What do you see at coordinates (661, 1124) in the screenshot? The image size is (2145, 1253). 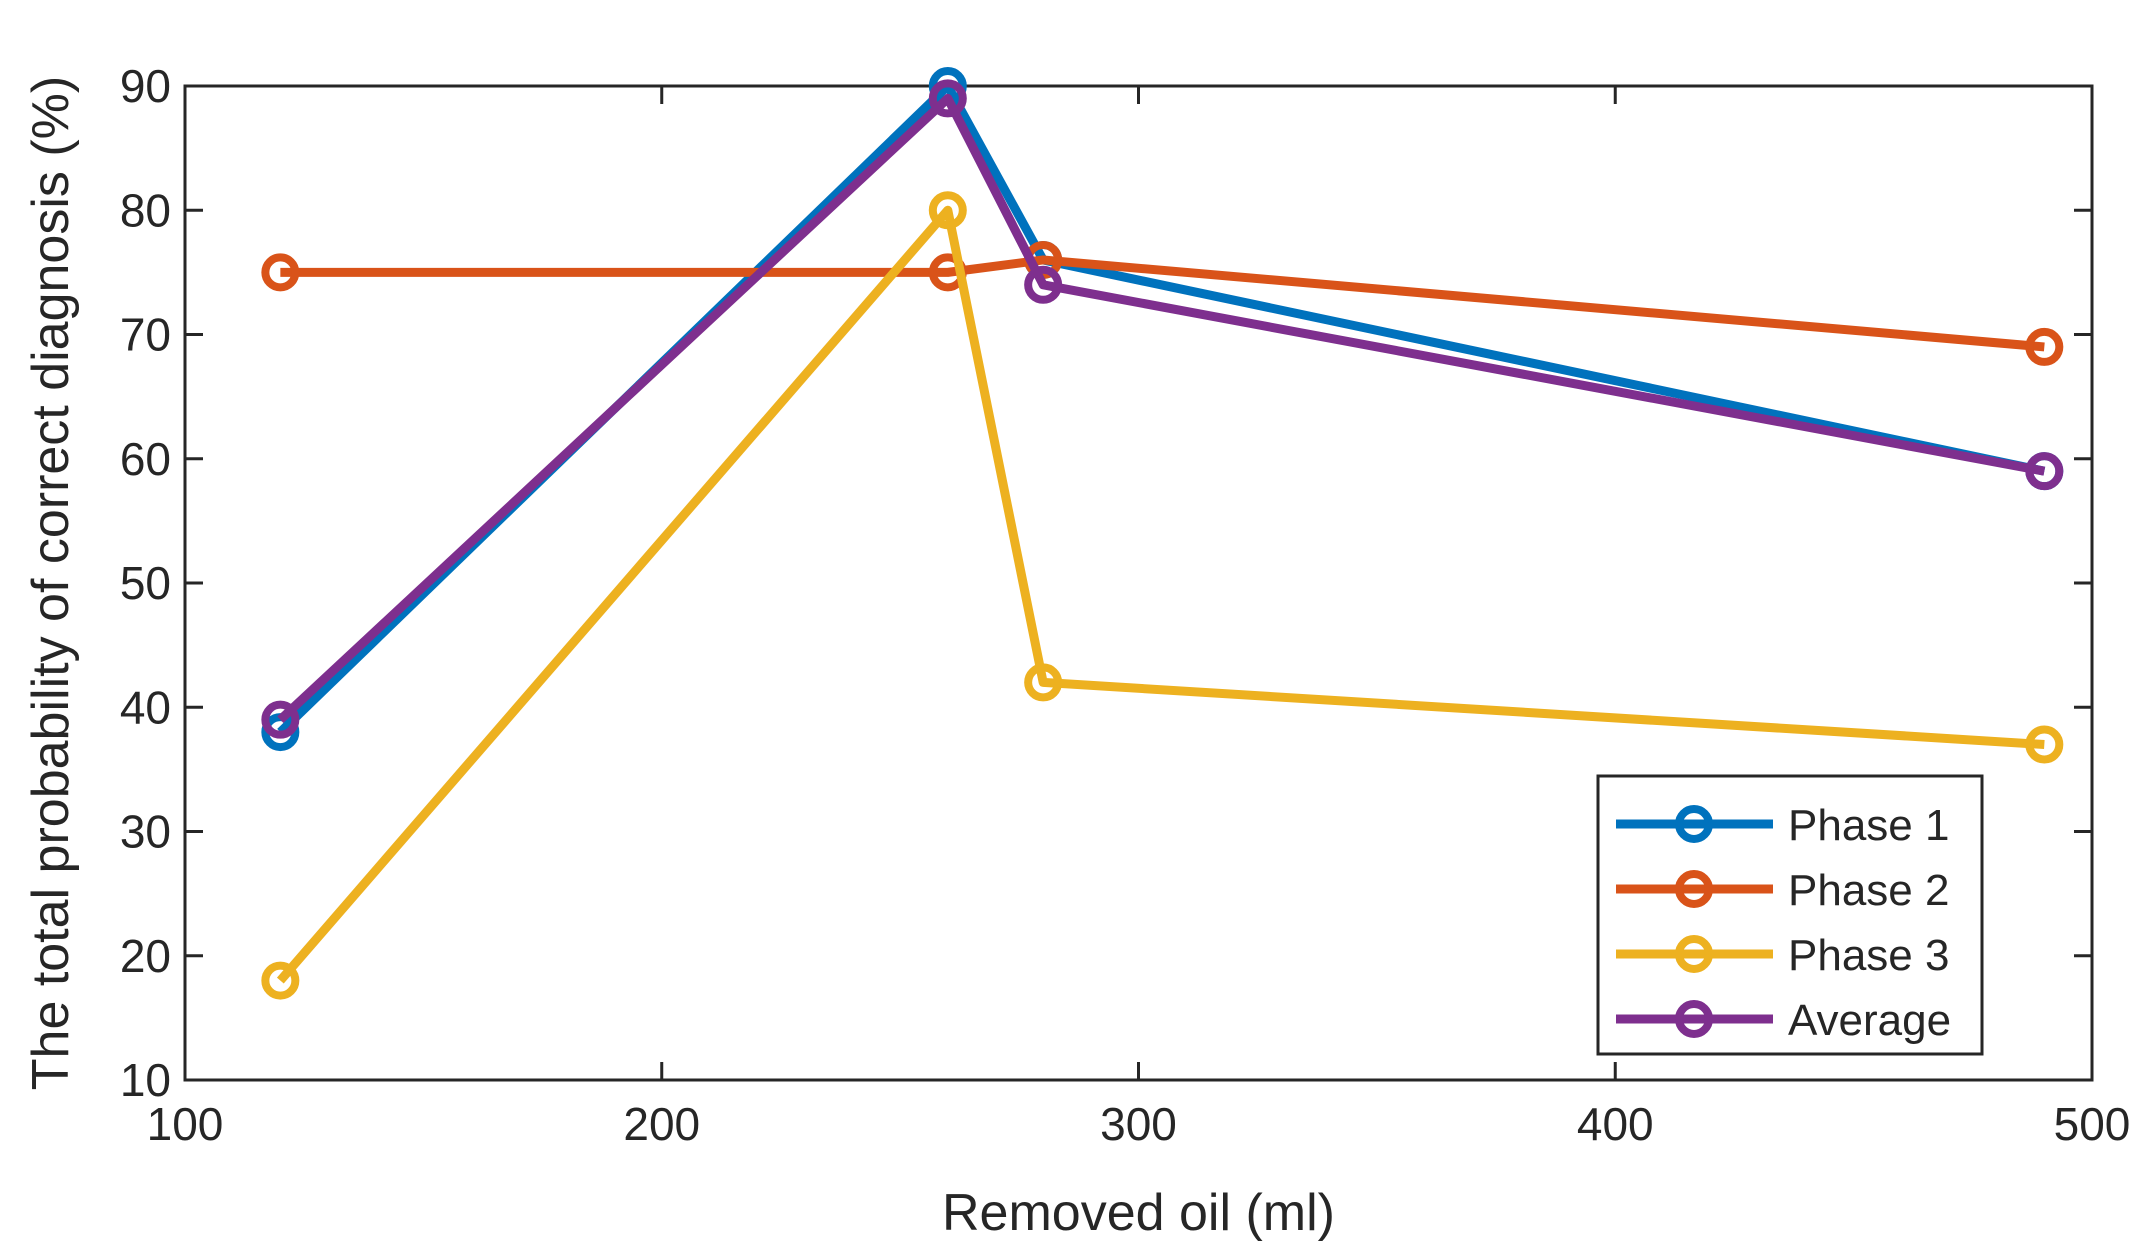 I see `x-tick-label: 200` at bounding box center [661, 1124].